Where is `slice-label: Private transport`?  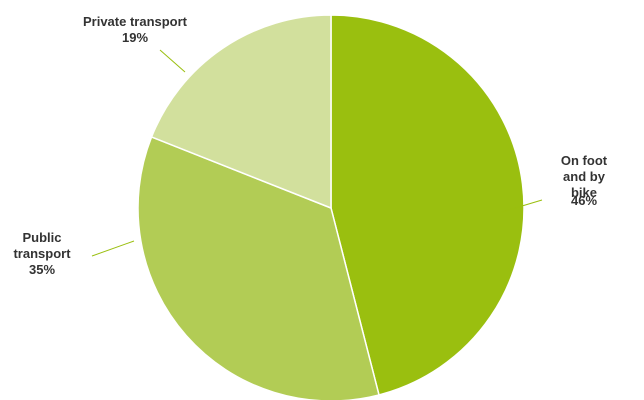 slice-label: Private transport is located at coordinates (135, 21).